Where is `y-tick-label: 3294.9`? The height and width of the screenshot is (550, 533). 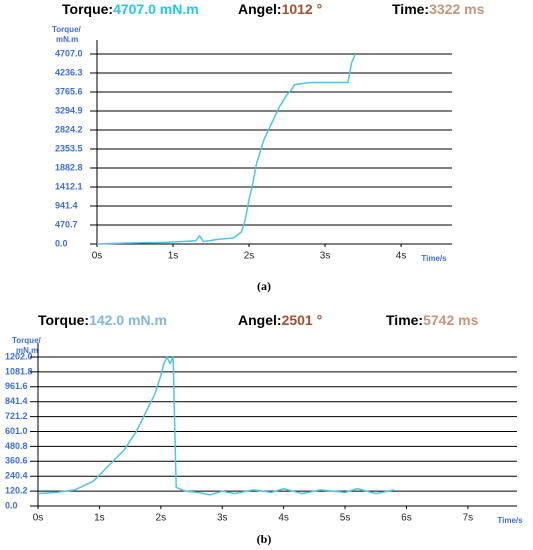
y-tick-label: 3294.9 is located at coordinates (69, 110).